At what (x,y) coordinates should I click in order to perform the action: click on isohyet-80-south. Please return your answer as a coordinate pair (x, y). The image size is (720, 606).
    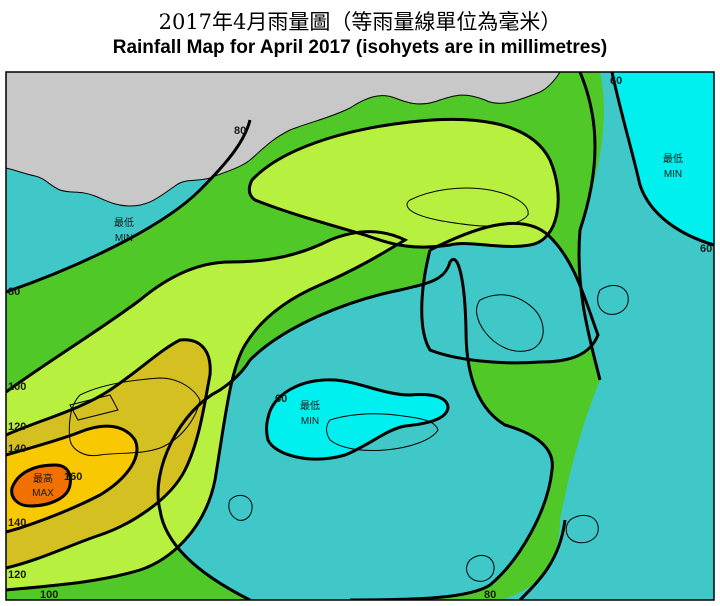
    Looking at the image, I should click on (542, 559).